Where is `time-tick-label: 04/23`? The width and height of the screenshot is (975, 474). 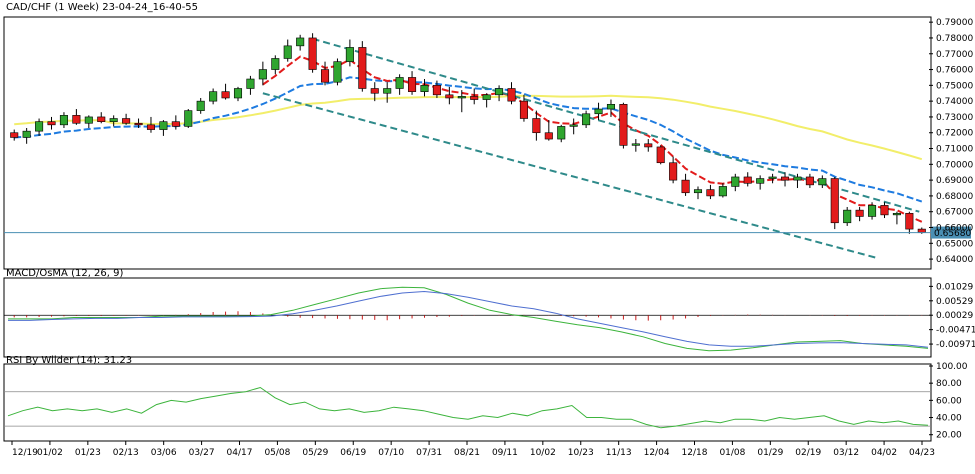
time-tick-label: 04/23 is located at coordinates (922, 453).